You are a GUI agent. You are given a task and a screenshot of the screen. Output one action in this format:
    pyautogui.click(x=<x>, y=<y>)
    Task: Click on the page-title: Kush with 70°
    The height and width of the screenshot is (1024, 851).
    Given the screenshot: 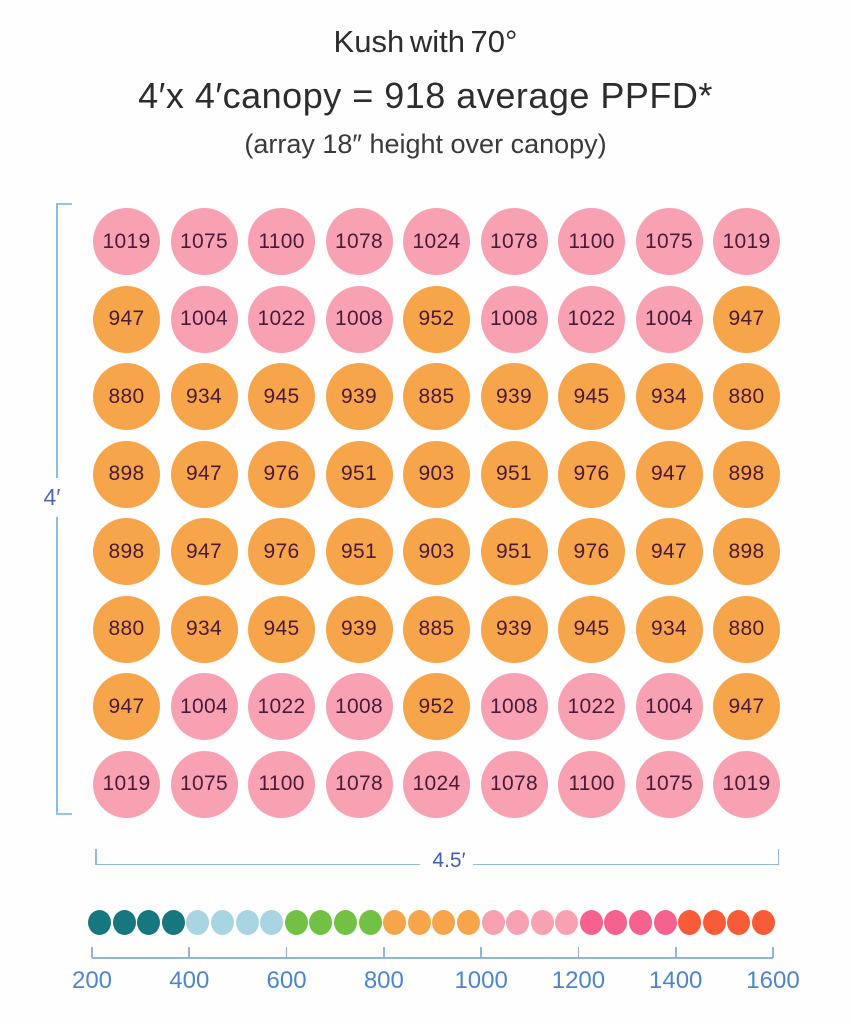 What is the action you would take?
    pyautogui.click(x=425, y=41)
    